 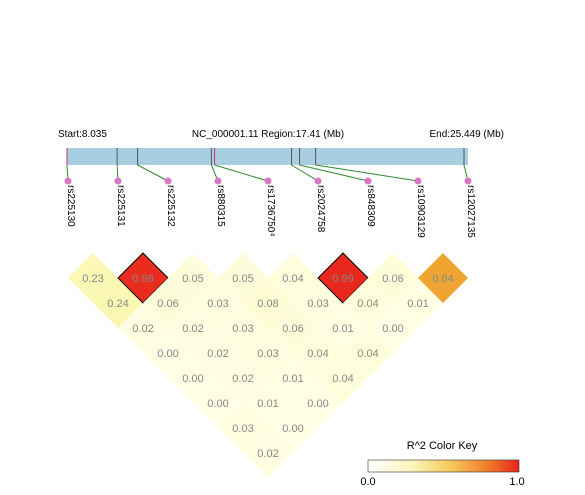 What do you see at coordinates (170, 206) in the screenshot?
I see `snp-label: rs225132` at bounding box center [170, 206].